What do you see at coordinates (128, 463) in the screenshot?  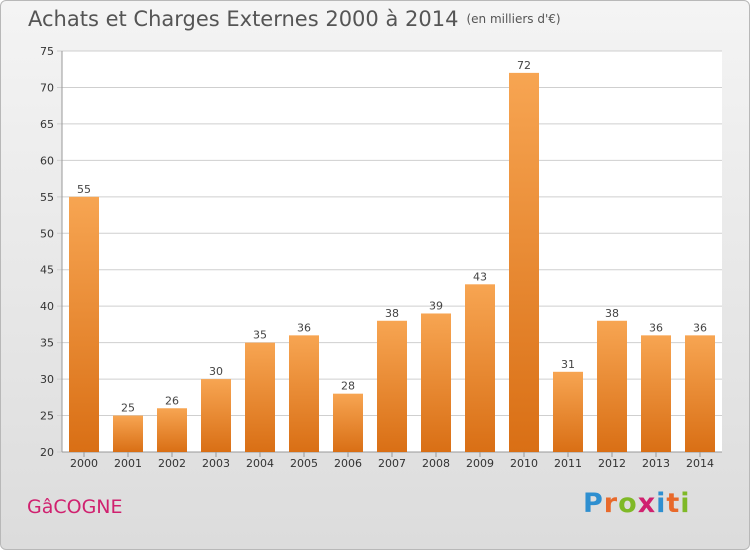 I see `x-tick-label-2001: 2001` at bounding box center [128, 463].